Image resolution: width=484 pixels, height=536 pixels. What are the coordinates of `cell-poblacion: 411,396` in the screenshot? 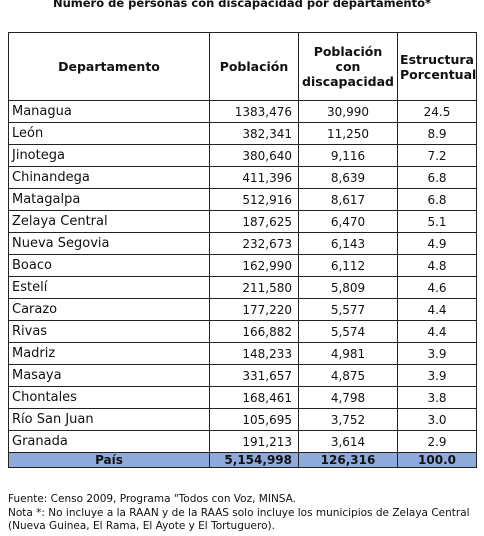 It's located at (254, 177).